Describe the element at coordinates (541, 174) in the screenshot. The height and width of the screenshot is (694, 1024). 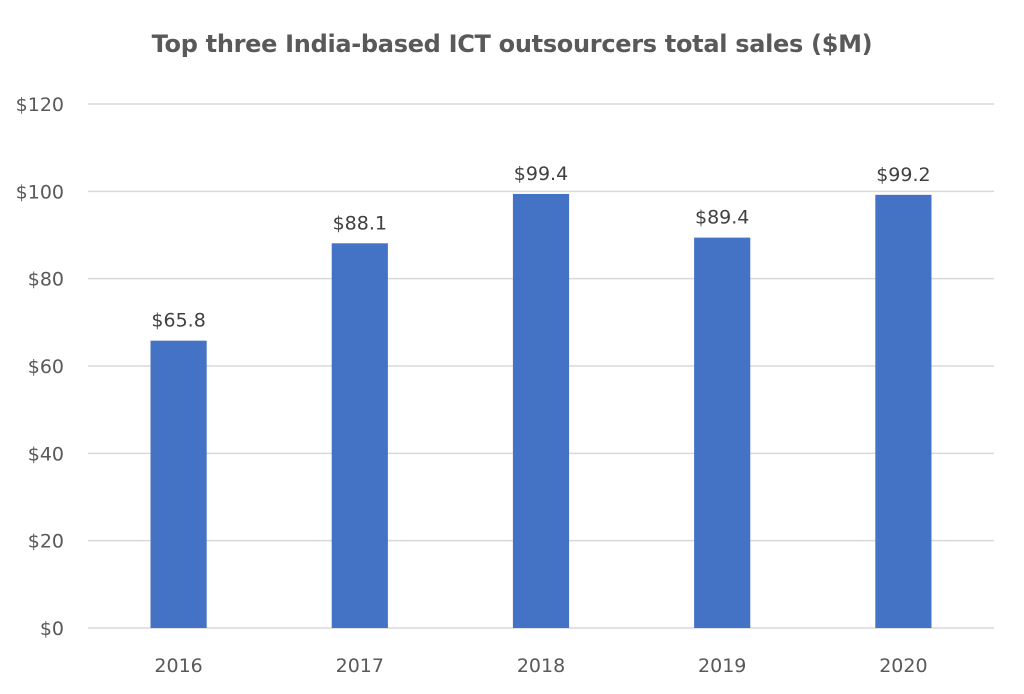
I see `data-label: $99.4` at that location.